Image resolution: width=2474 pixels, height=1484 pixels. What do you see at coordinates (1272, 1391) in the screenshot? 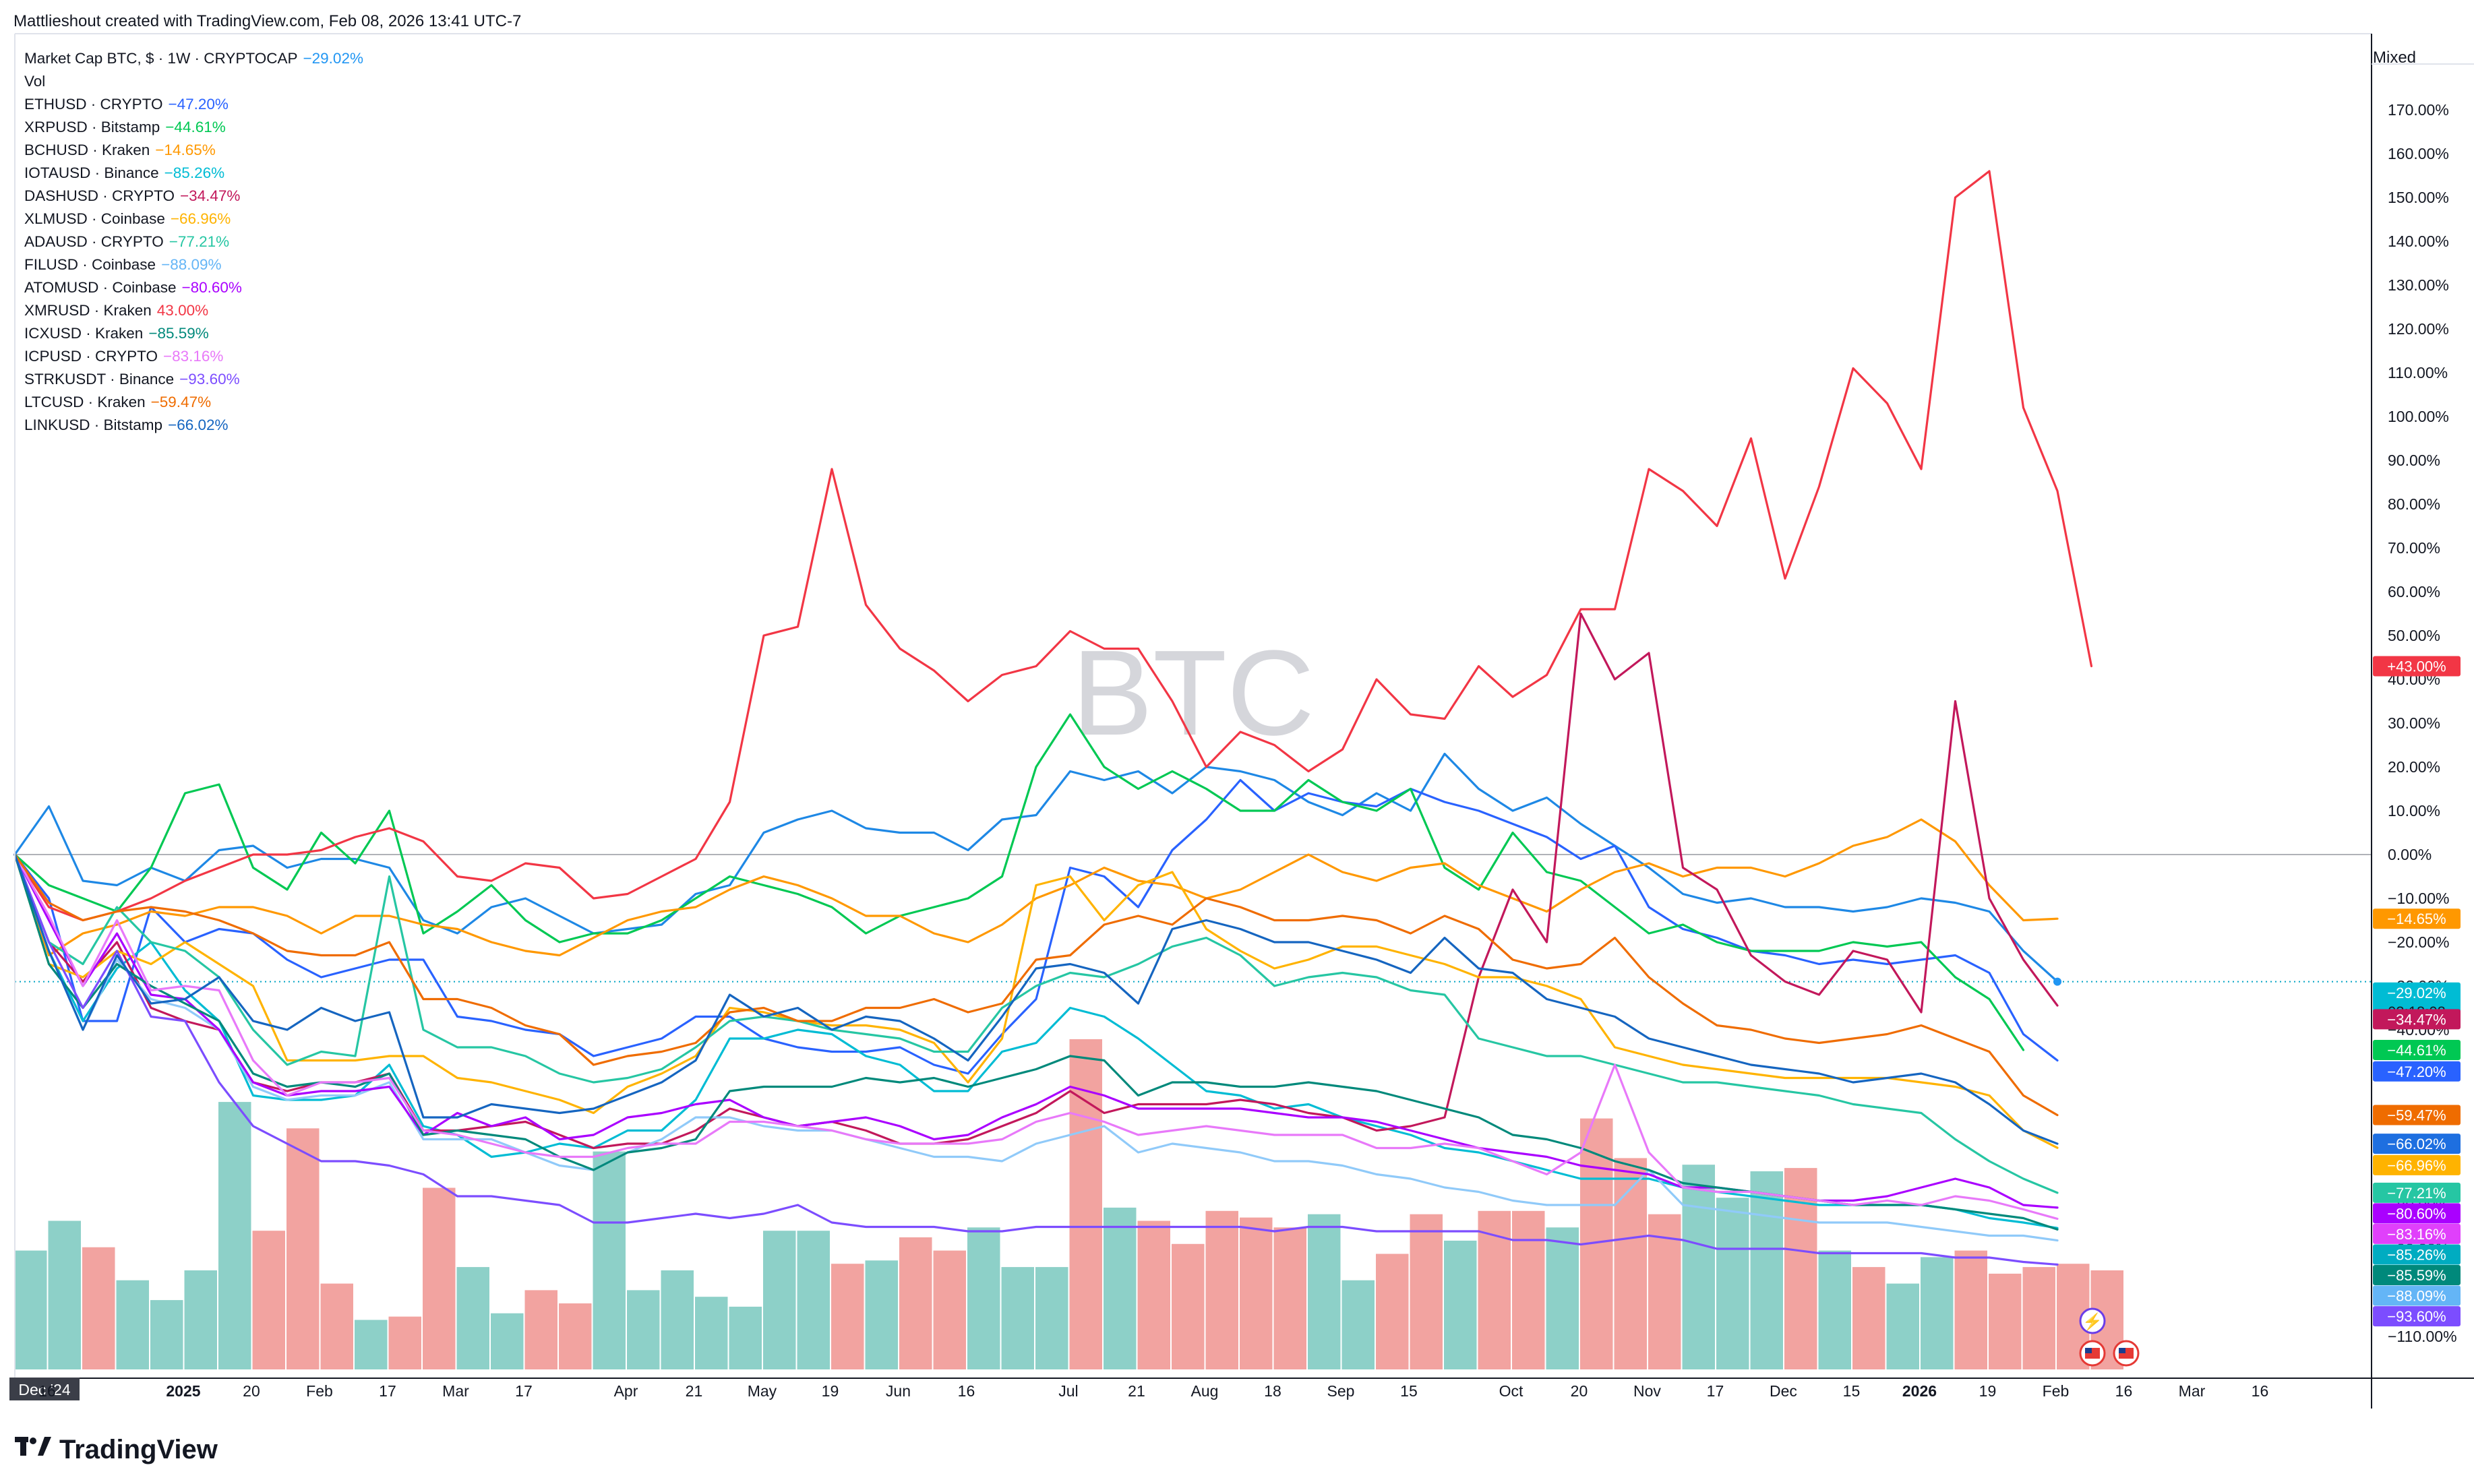
I see `x-tick-label: 18` at bounding box center [1272, 1391].